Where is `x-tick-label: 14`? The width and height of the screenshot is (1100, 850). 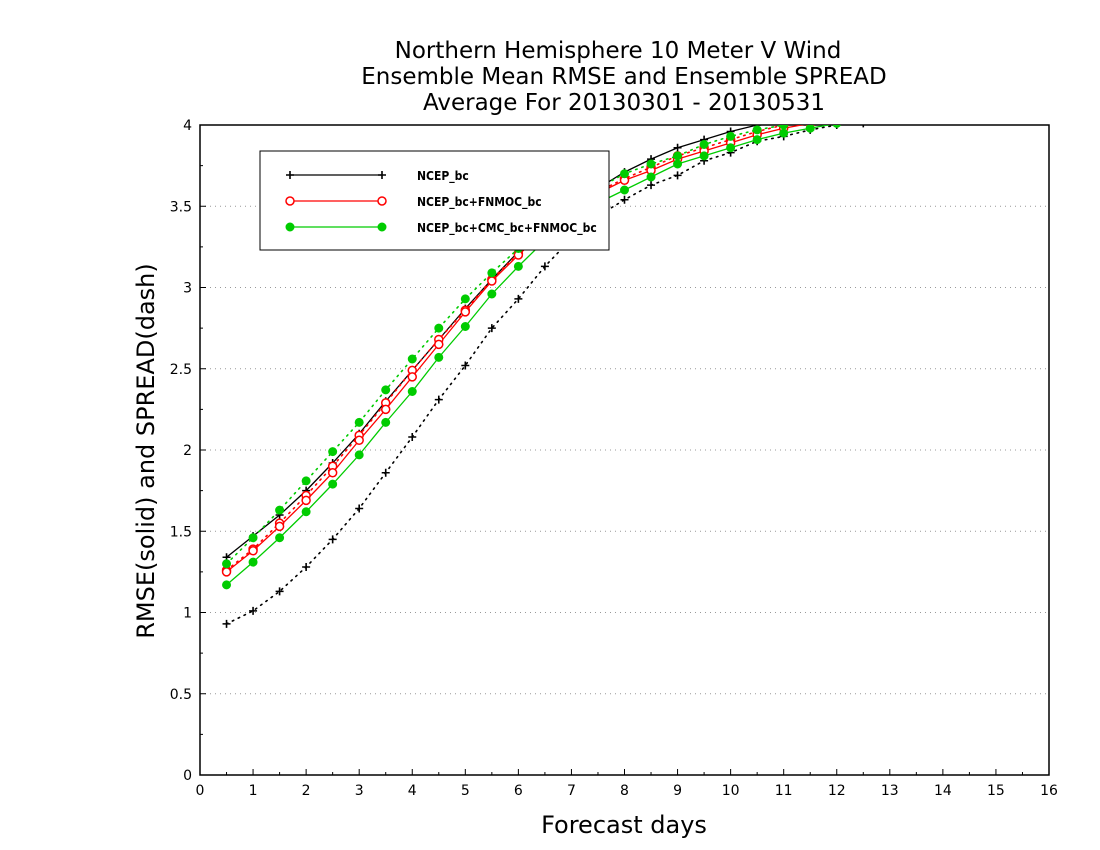
x-tick-label: 14 is located at coordinates (943, 791).